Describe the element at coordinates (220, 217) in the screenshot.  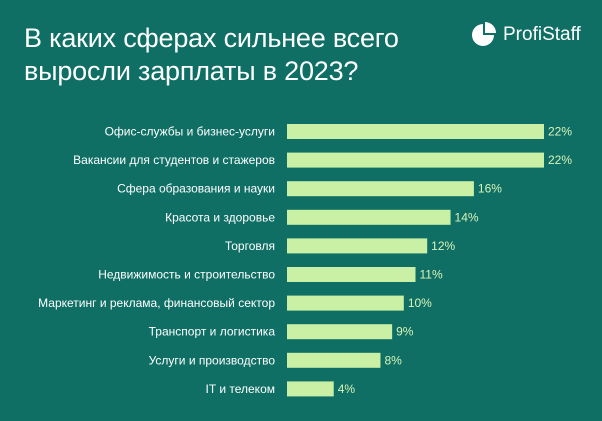
I see `category-label: Красота и здоровье` at that location.